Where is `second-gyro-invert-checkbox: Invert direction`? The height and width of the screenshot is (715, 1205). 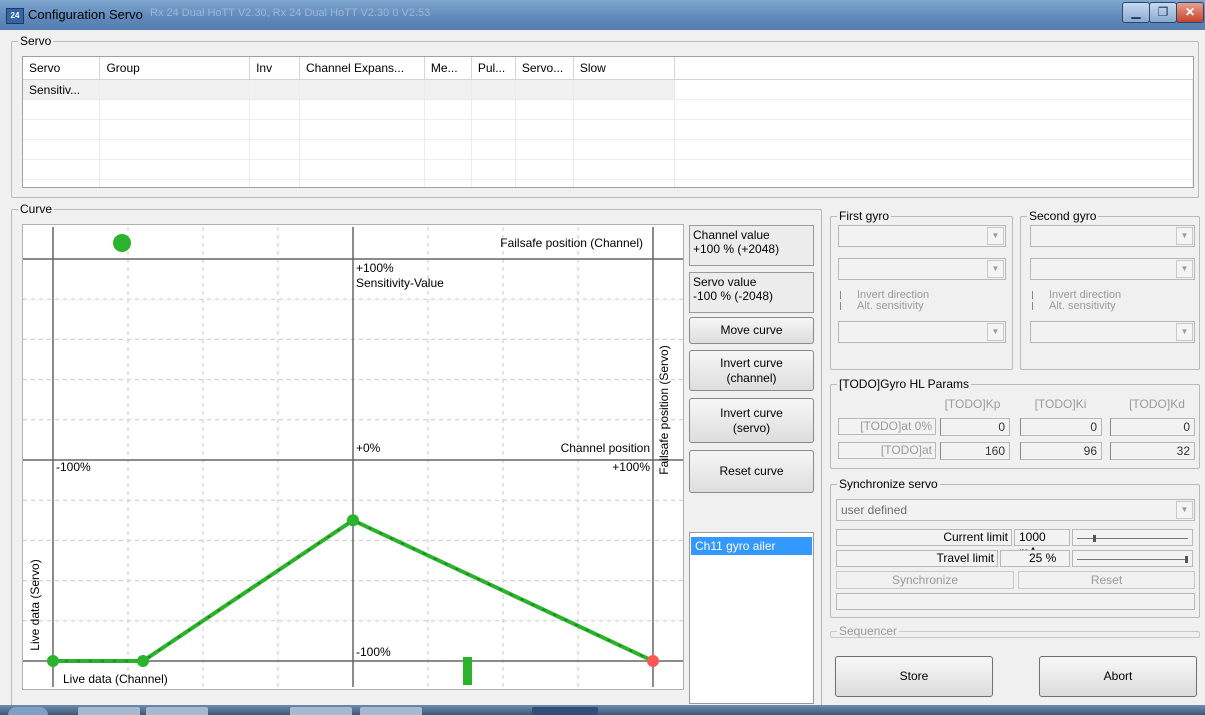
second-gyro-invert-checkbox: Invert direction is located at coordinates (1076, 295).